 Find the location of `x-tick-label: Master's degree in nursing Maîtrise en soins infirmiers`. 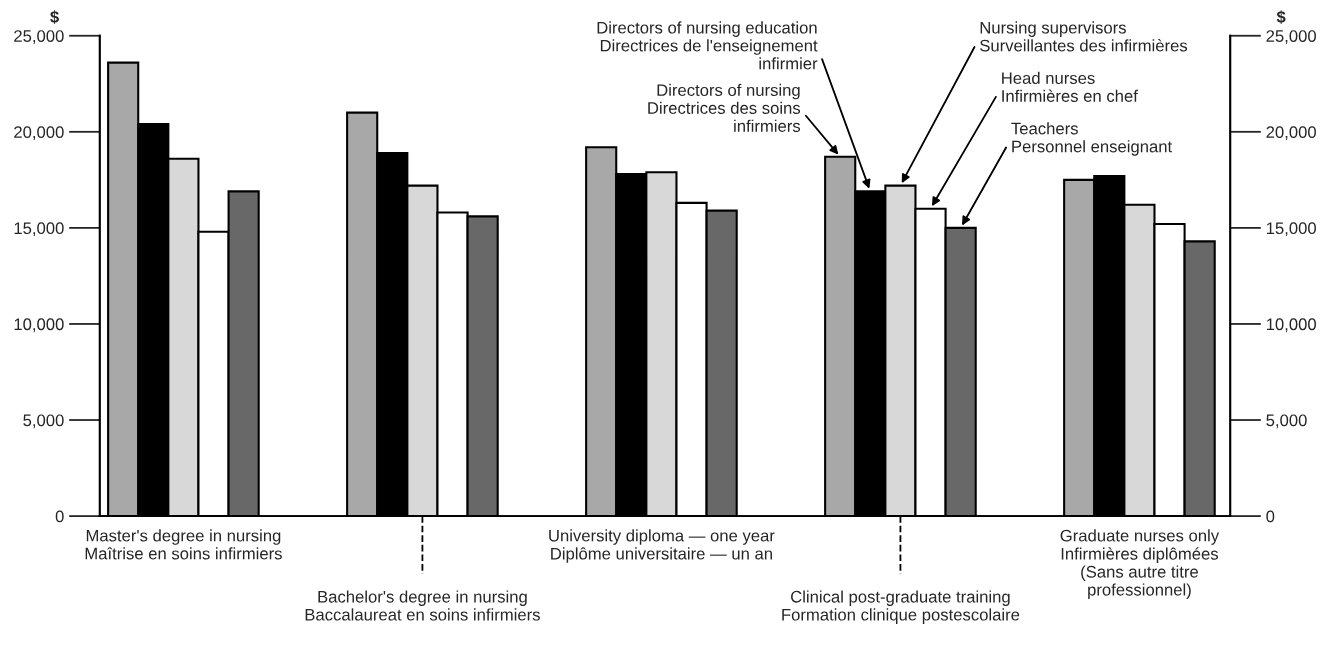

x-tick-label: Master's degree in nursing Maîtrise en soins infirmiers is located at coordinates (183, 544).